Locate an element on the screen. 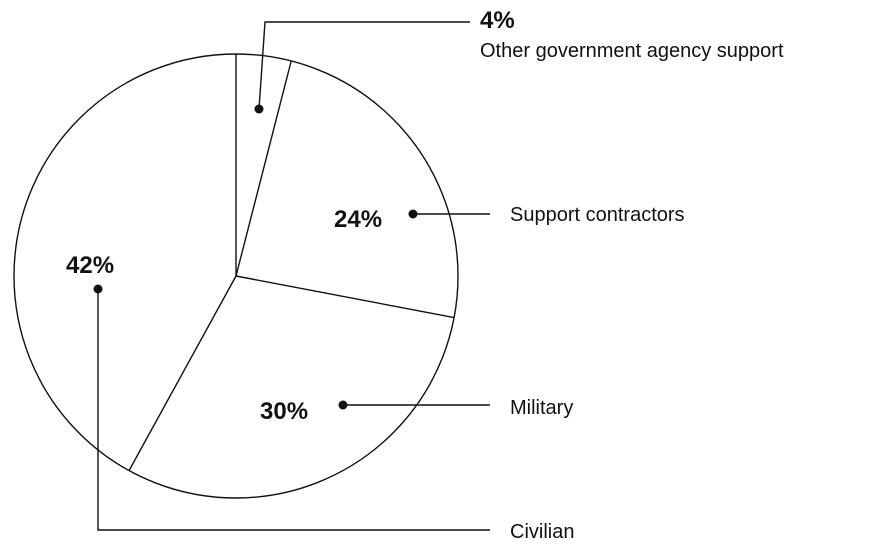 This screenshot has width=885, height=544. slice-value-label-civilian: 42% is located at coordinates (90, 265).